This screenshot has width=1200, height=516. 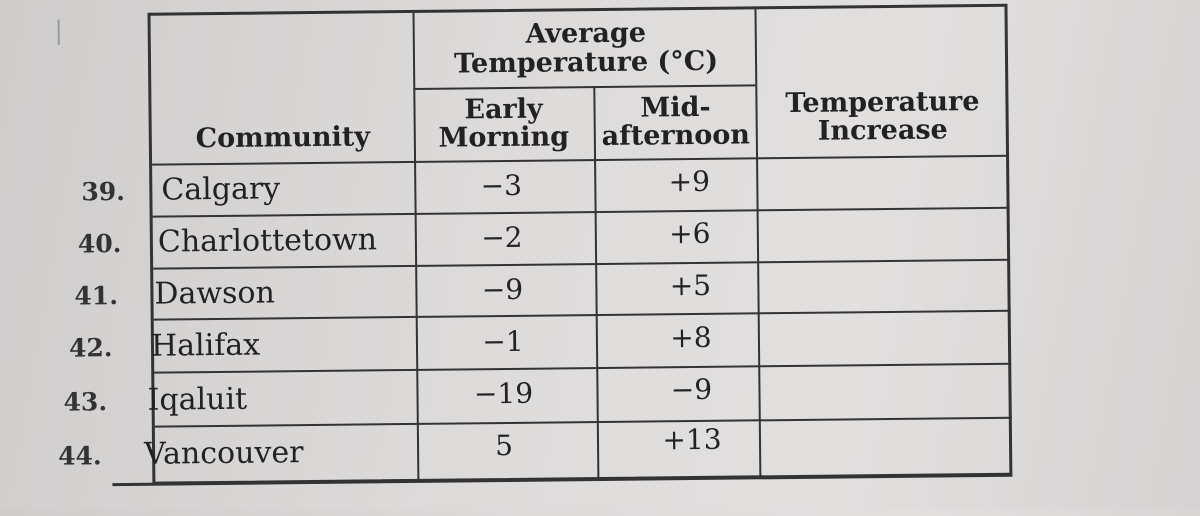 What do you see at coordinates (503, 393) in the screenshot?
I see `early-morning-temp: −19` at bounding box center [503, 393].